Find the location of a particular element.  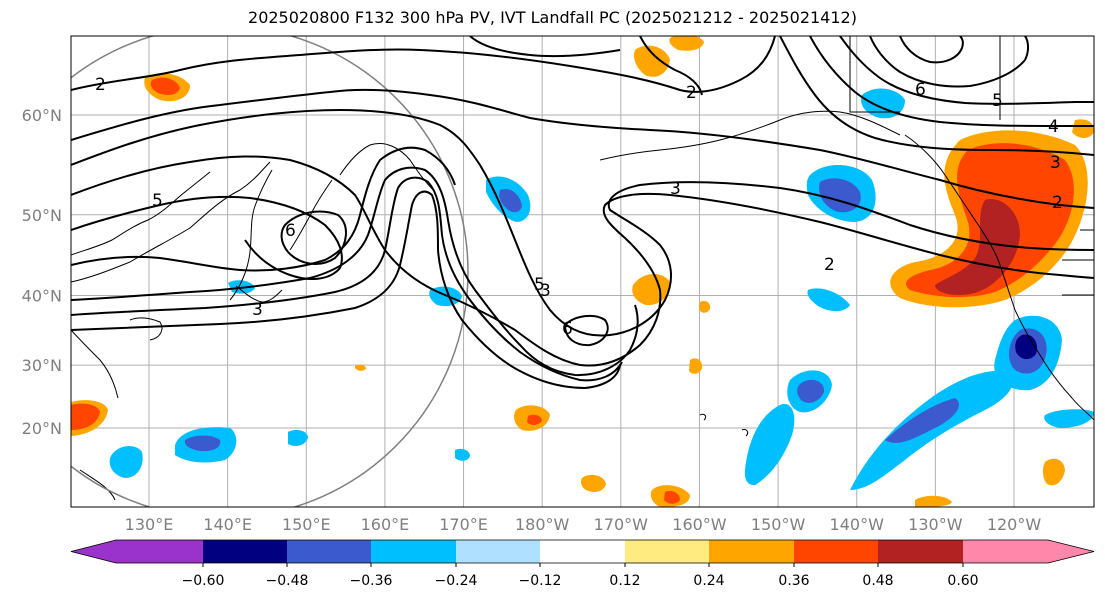

contour-label: 4 is located at coordinates (1053, 127).